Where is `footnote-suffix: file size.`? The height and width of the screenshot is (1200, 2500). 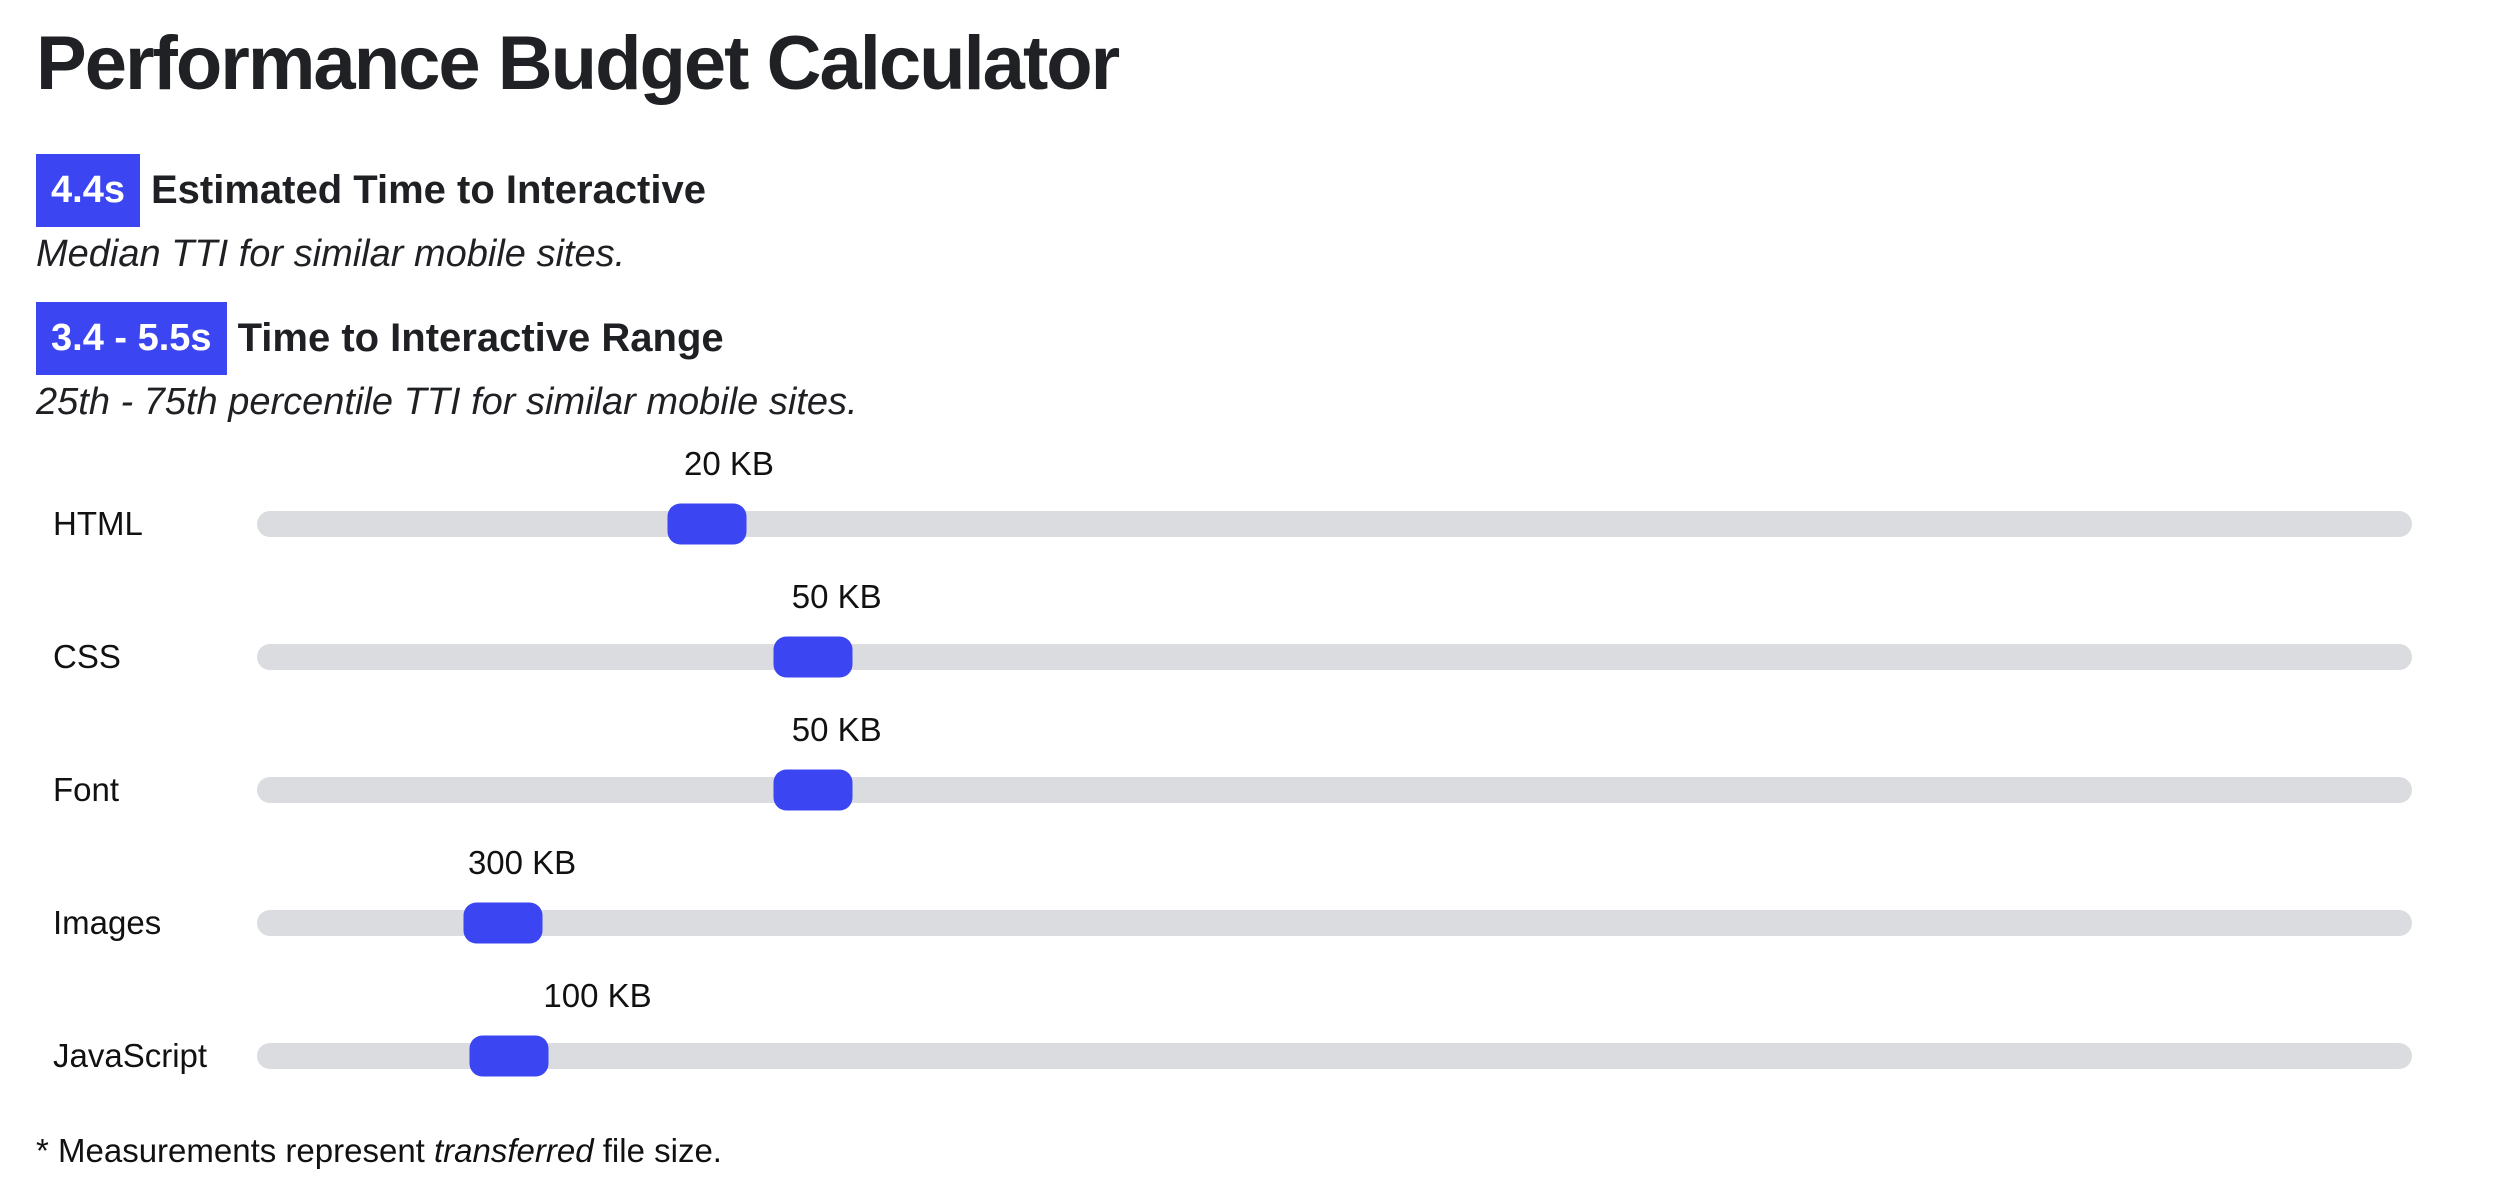
footnote-suffix: file size. is located at coordinates (657, 1150).